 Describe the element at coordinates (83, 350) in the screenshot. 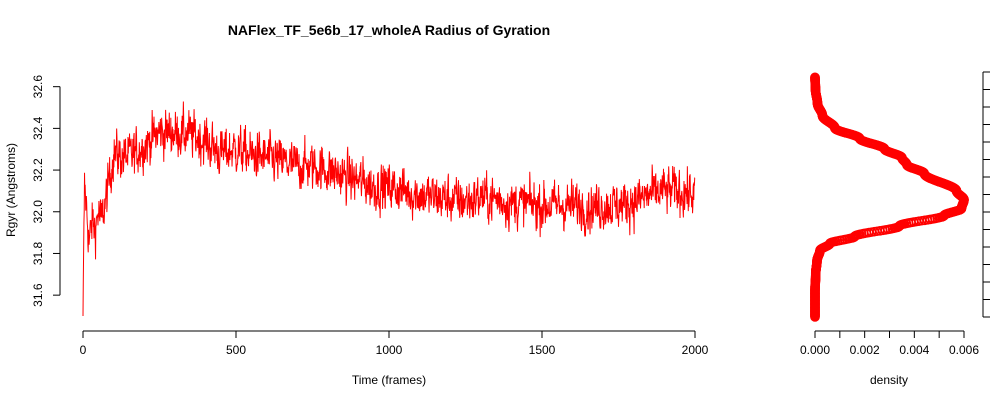

I see `main-x-tick-label: 0` at that location.